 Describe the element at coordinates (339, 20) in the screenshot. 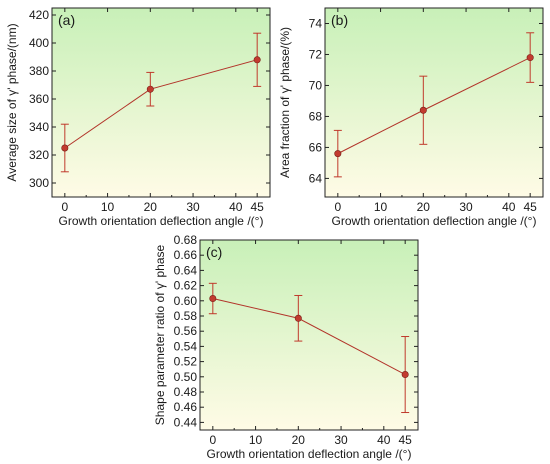

I see `panel-label-b: (b)` at that location.